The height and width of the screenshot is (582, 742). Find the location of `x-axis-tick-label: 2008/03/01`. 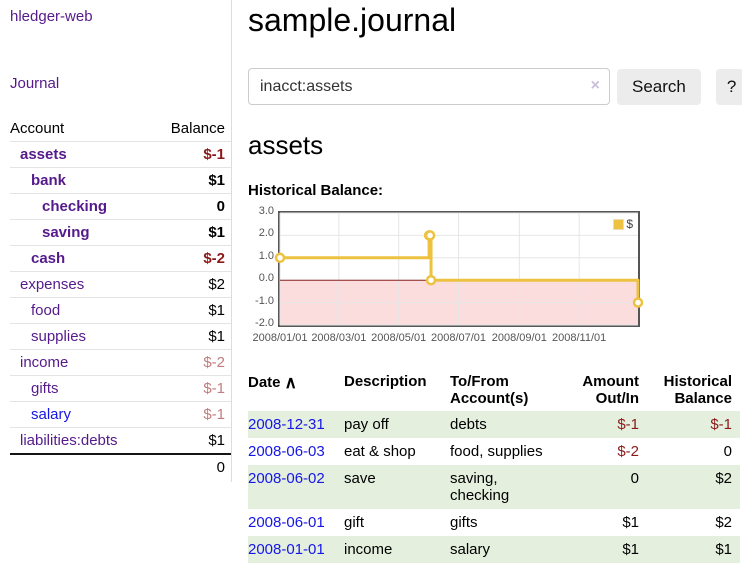

x-axis-tick-label: 2008/03/01 is located at coordinates (339, 338).